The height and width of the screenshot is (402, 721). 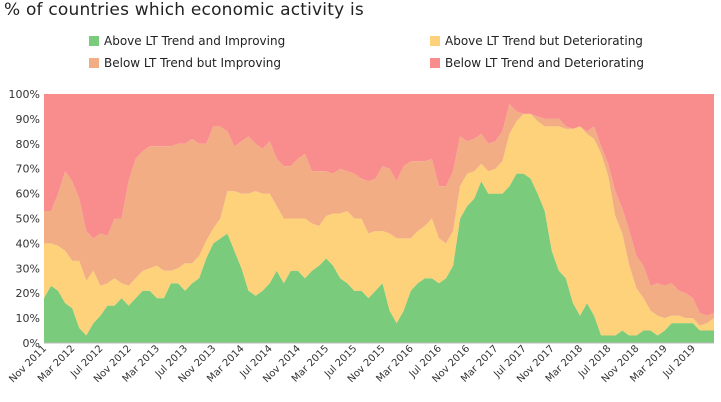 I want to click on legend-label-1: Above LT Trend and Improving, so click(x=195, y=41).